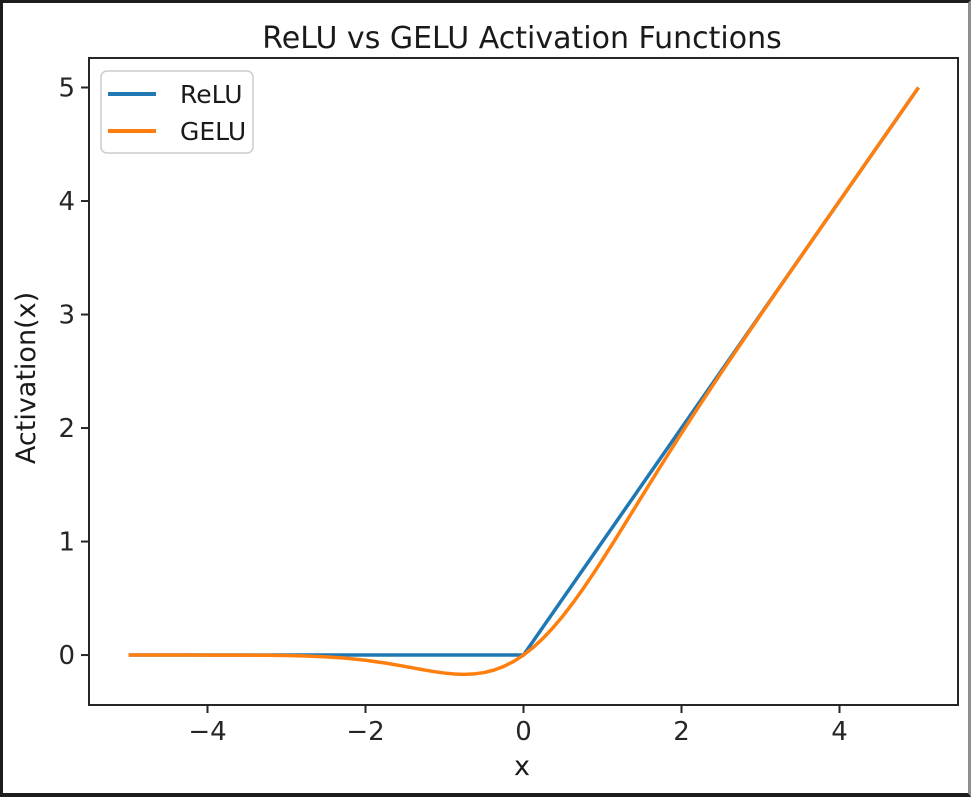  What do you see at coordinates (177, 112) in the screenshot?
I see `legend: ReLU GELU` at bounding box center [177, 112].